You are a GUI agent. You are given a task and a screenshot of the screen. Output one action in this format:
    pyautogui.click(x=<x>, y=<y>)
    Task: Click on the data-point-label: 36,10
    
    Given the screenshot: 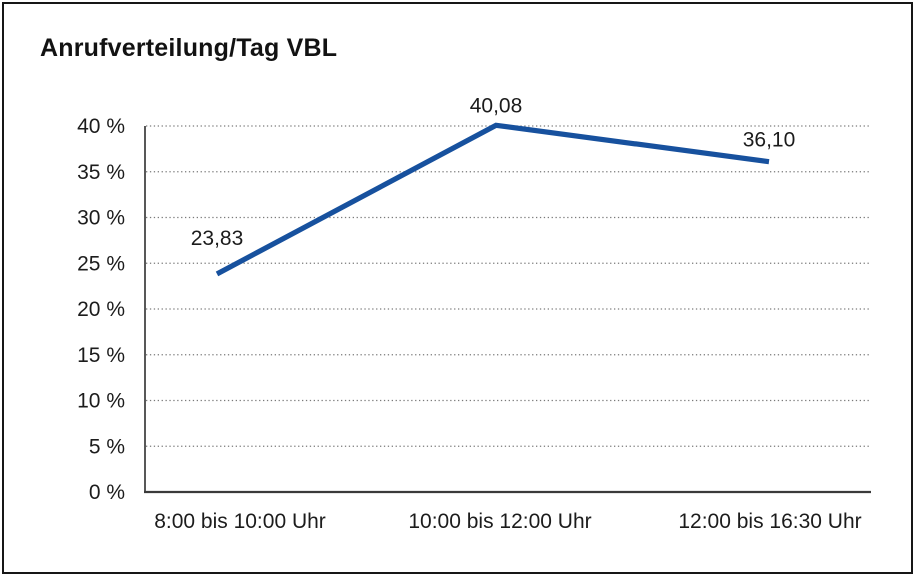 What is the action you would take?
    pyautogui.click(x=769, y=140)
    